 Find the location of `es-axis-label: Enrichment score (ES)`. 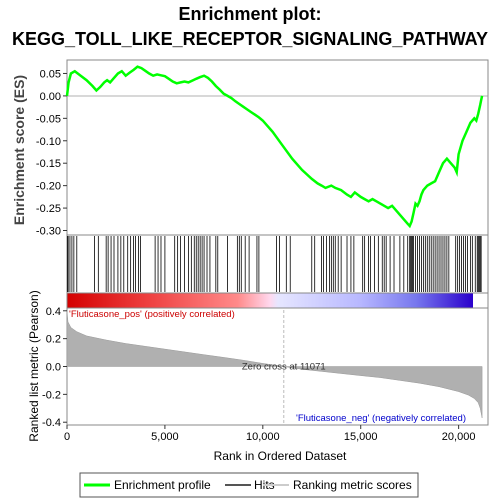

es-axis-label: Enrichment score (ES) is located at coordinates (19, 150).